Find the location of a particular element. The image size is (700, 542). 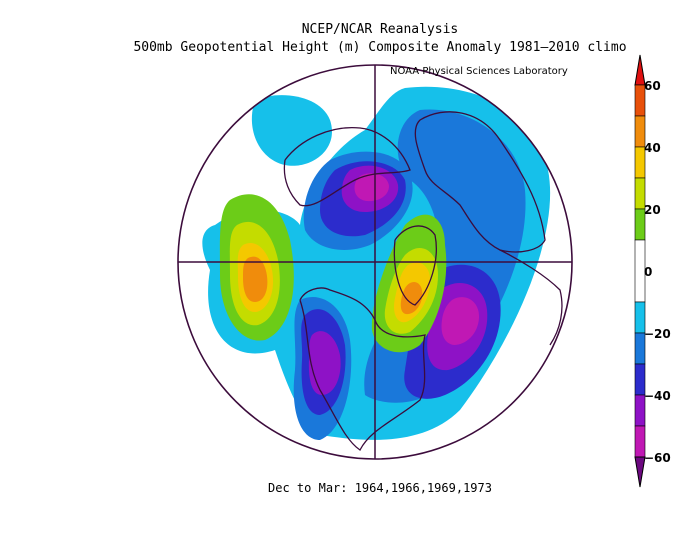

map-title: NCEP/NCAR Reanalysis is located at coordinates (380, 29).